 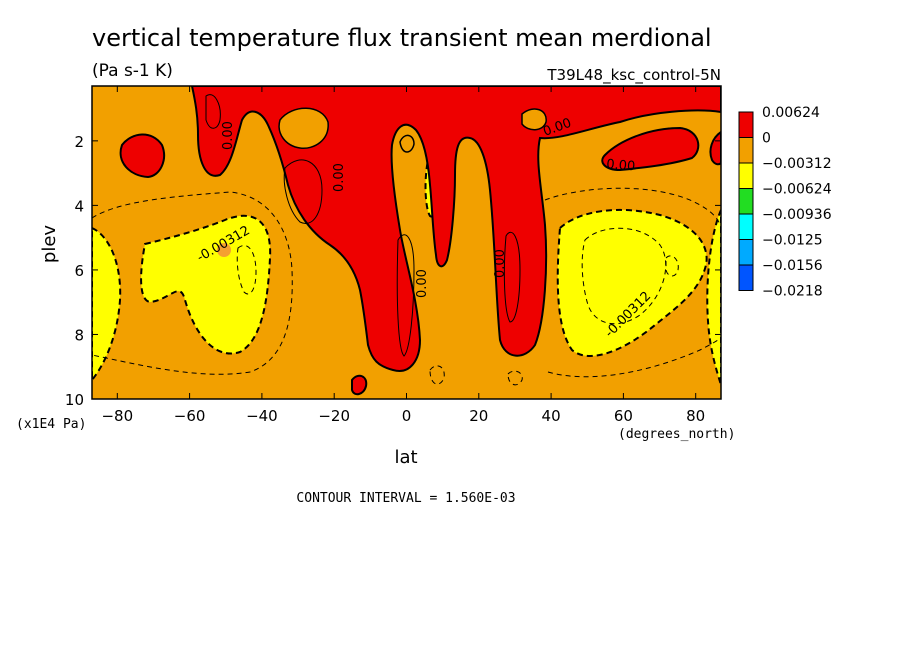 What do you see at coordinates (500, 263) in the screenshot?
I see `contour-label-4: 0.00` at bounding box center [500, 263].